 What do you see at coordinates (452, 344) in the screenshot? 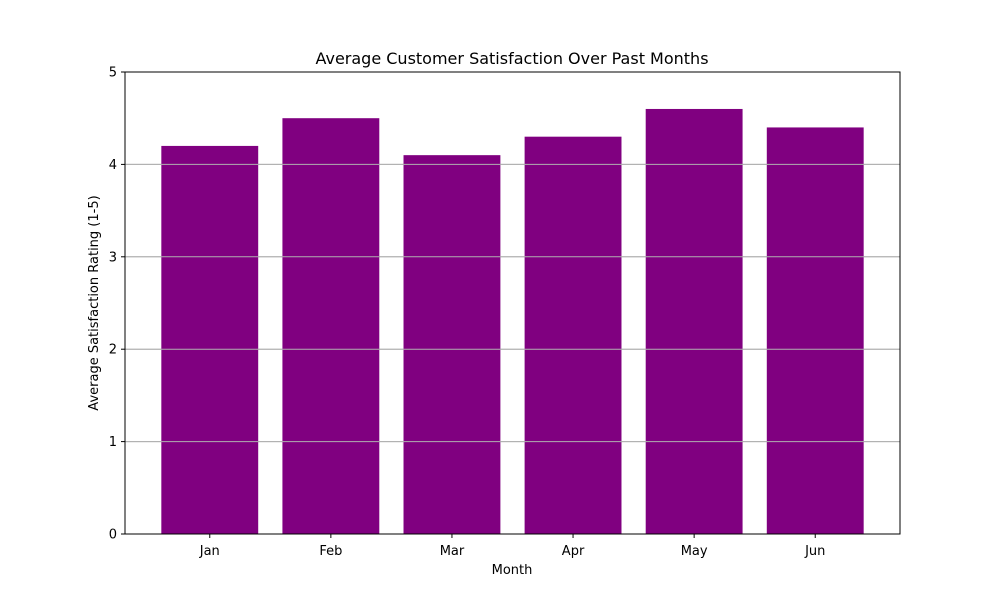
I see `bar-mar` at bounding box center [452, 344].